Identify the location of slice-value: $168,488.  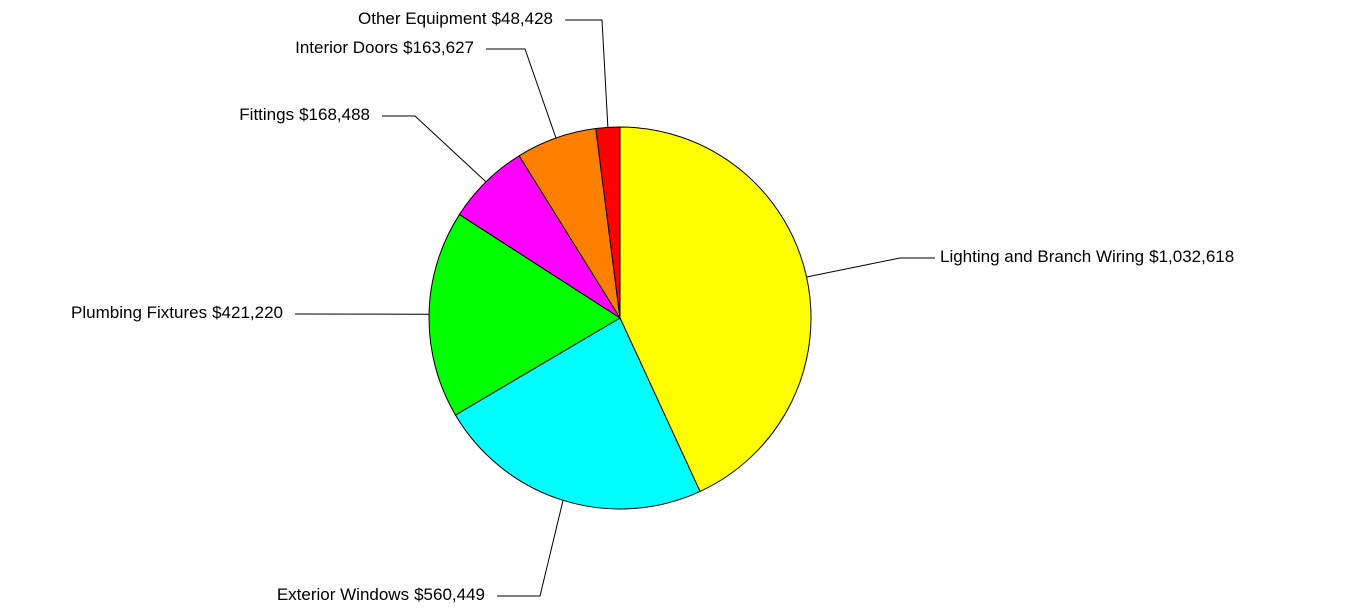
(334, 114).